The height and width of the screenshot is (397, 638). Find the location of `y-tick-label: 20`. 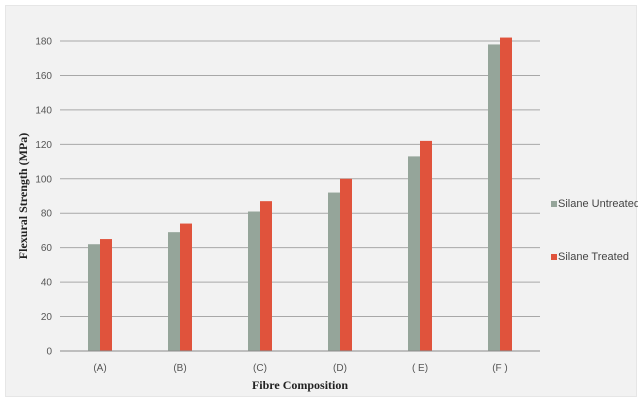

y-tick-label: 20 is located at coordinates (47, 317).